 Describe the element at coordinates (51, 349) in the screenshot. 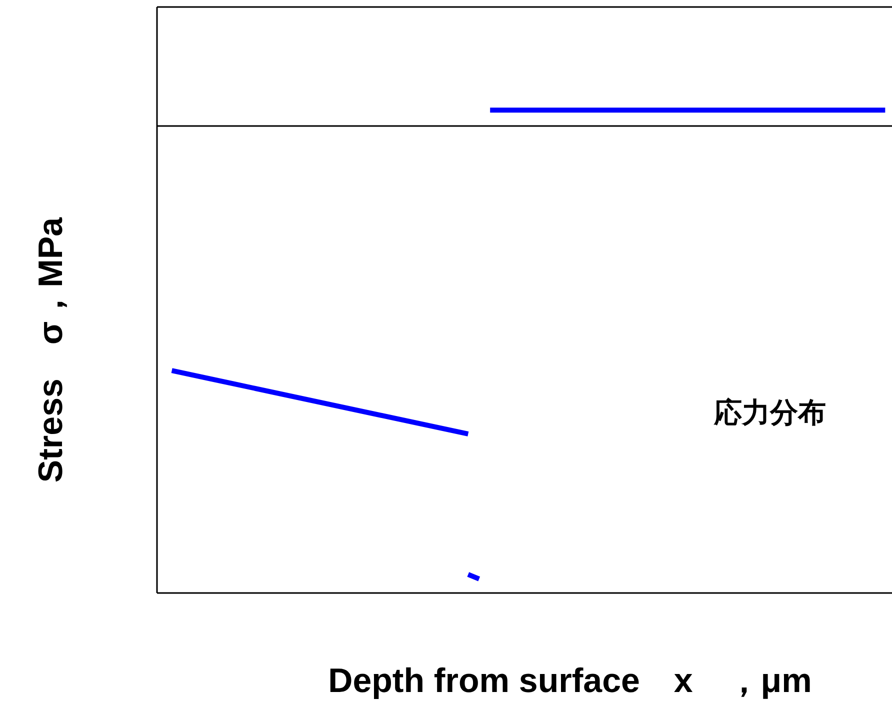

I see `y-axis-title: Stress σ，MPa` at that location.